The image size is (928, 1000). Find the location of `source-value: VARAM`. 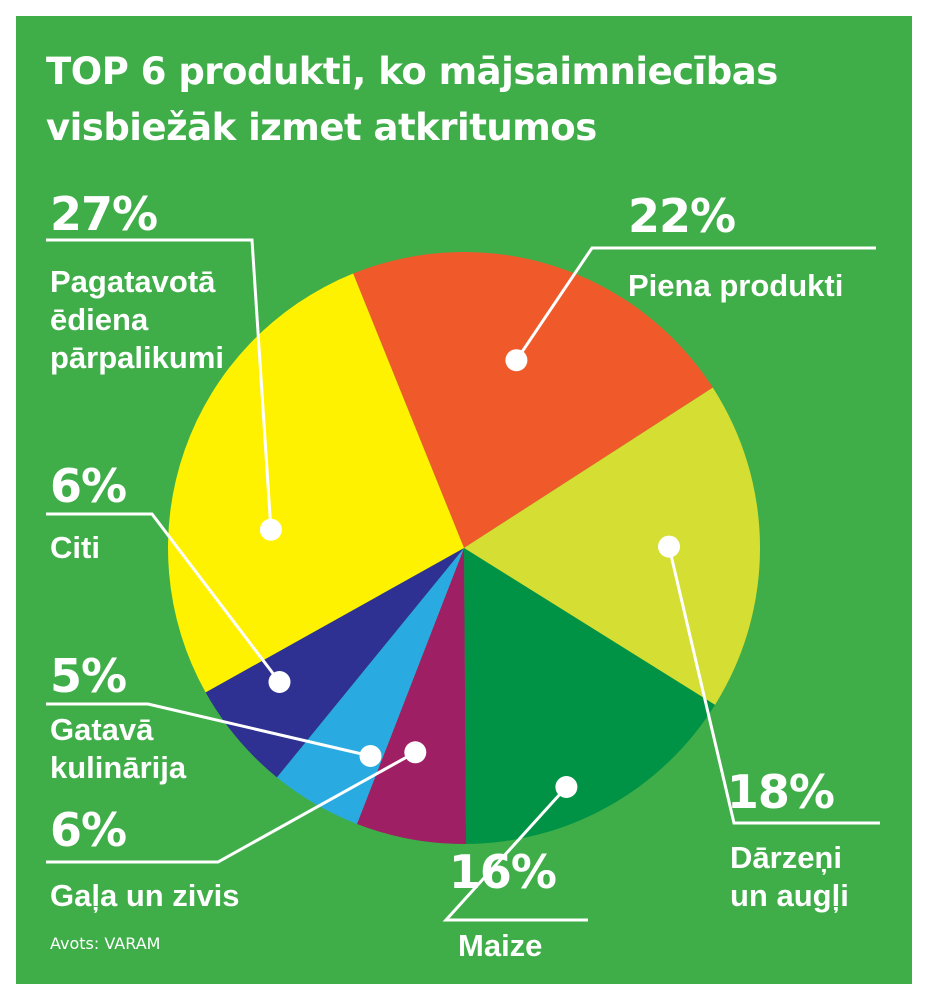

source-value: VARAM is located at coordinates (132, 943).